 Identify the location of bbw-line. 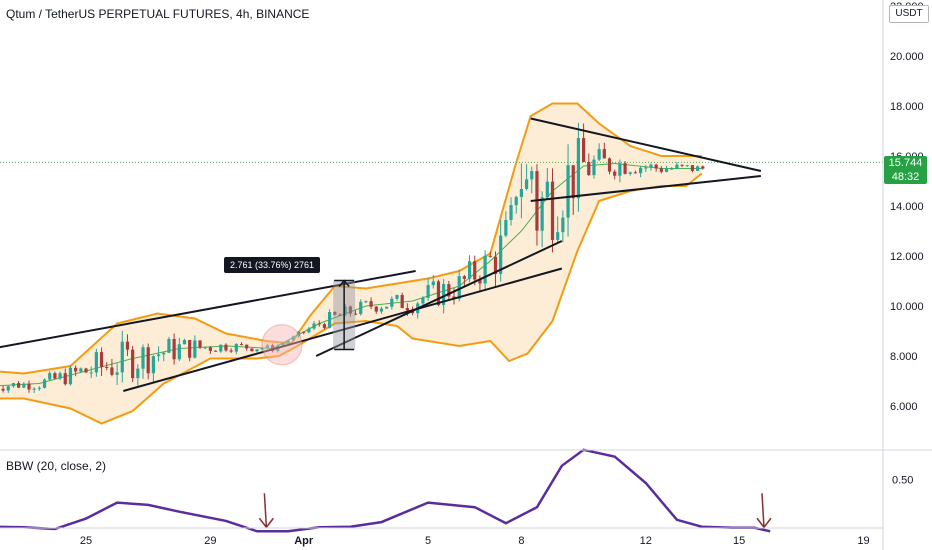
(385, 490).